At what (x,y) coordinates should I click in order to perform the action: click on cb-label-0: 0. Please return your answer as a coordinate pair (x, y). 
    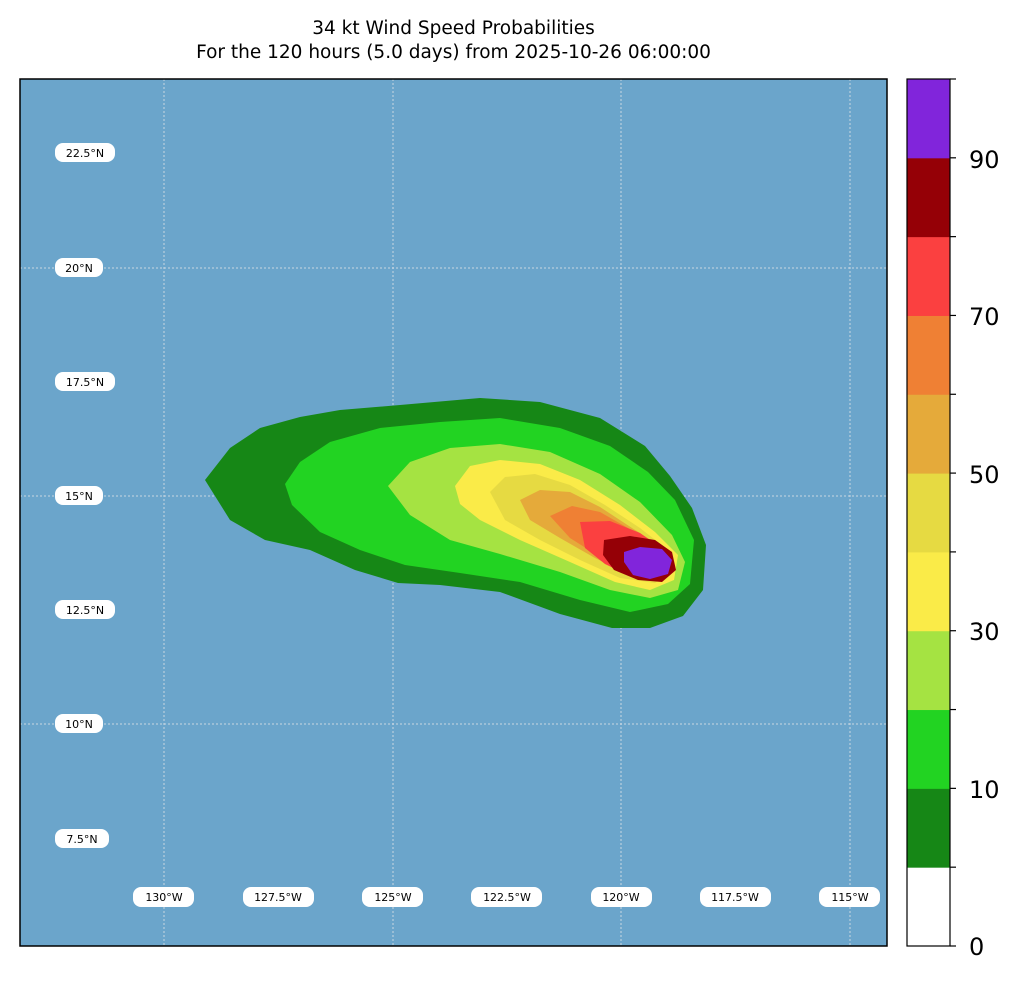
    Looking at the image, I should click on (976, 947).